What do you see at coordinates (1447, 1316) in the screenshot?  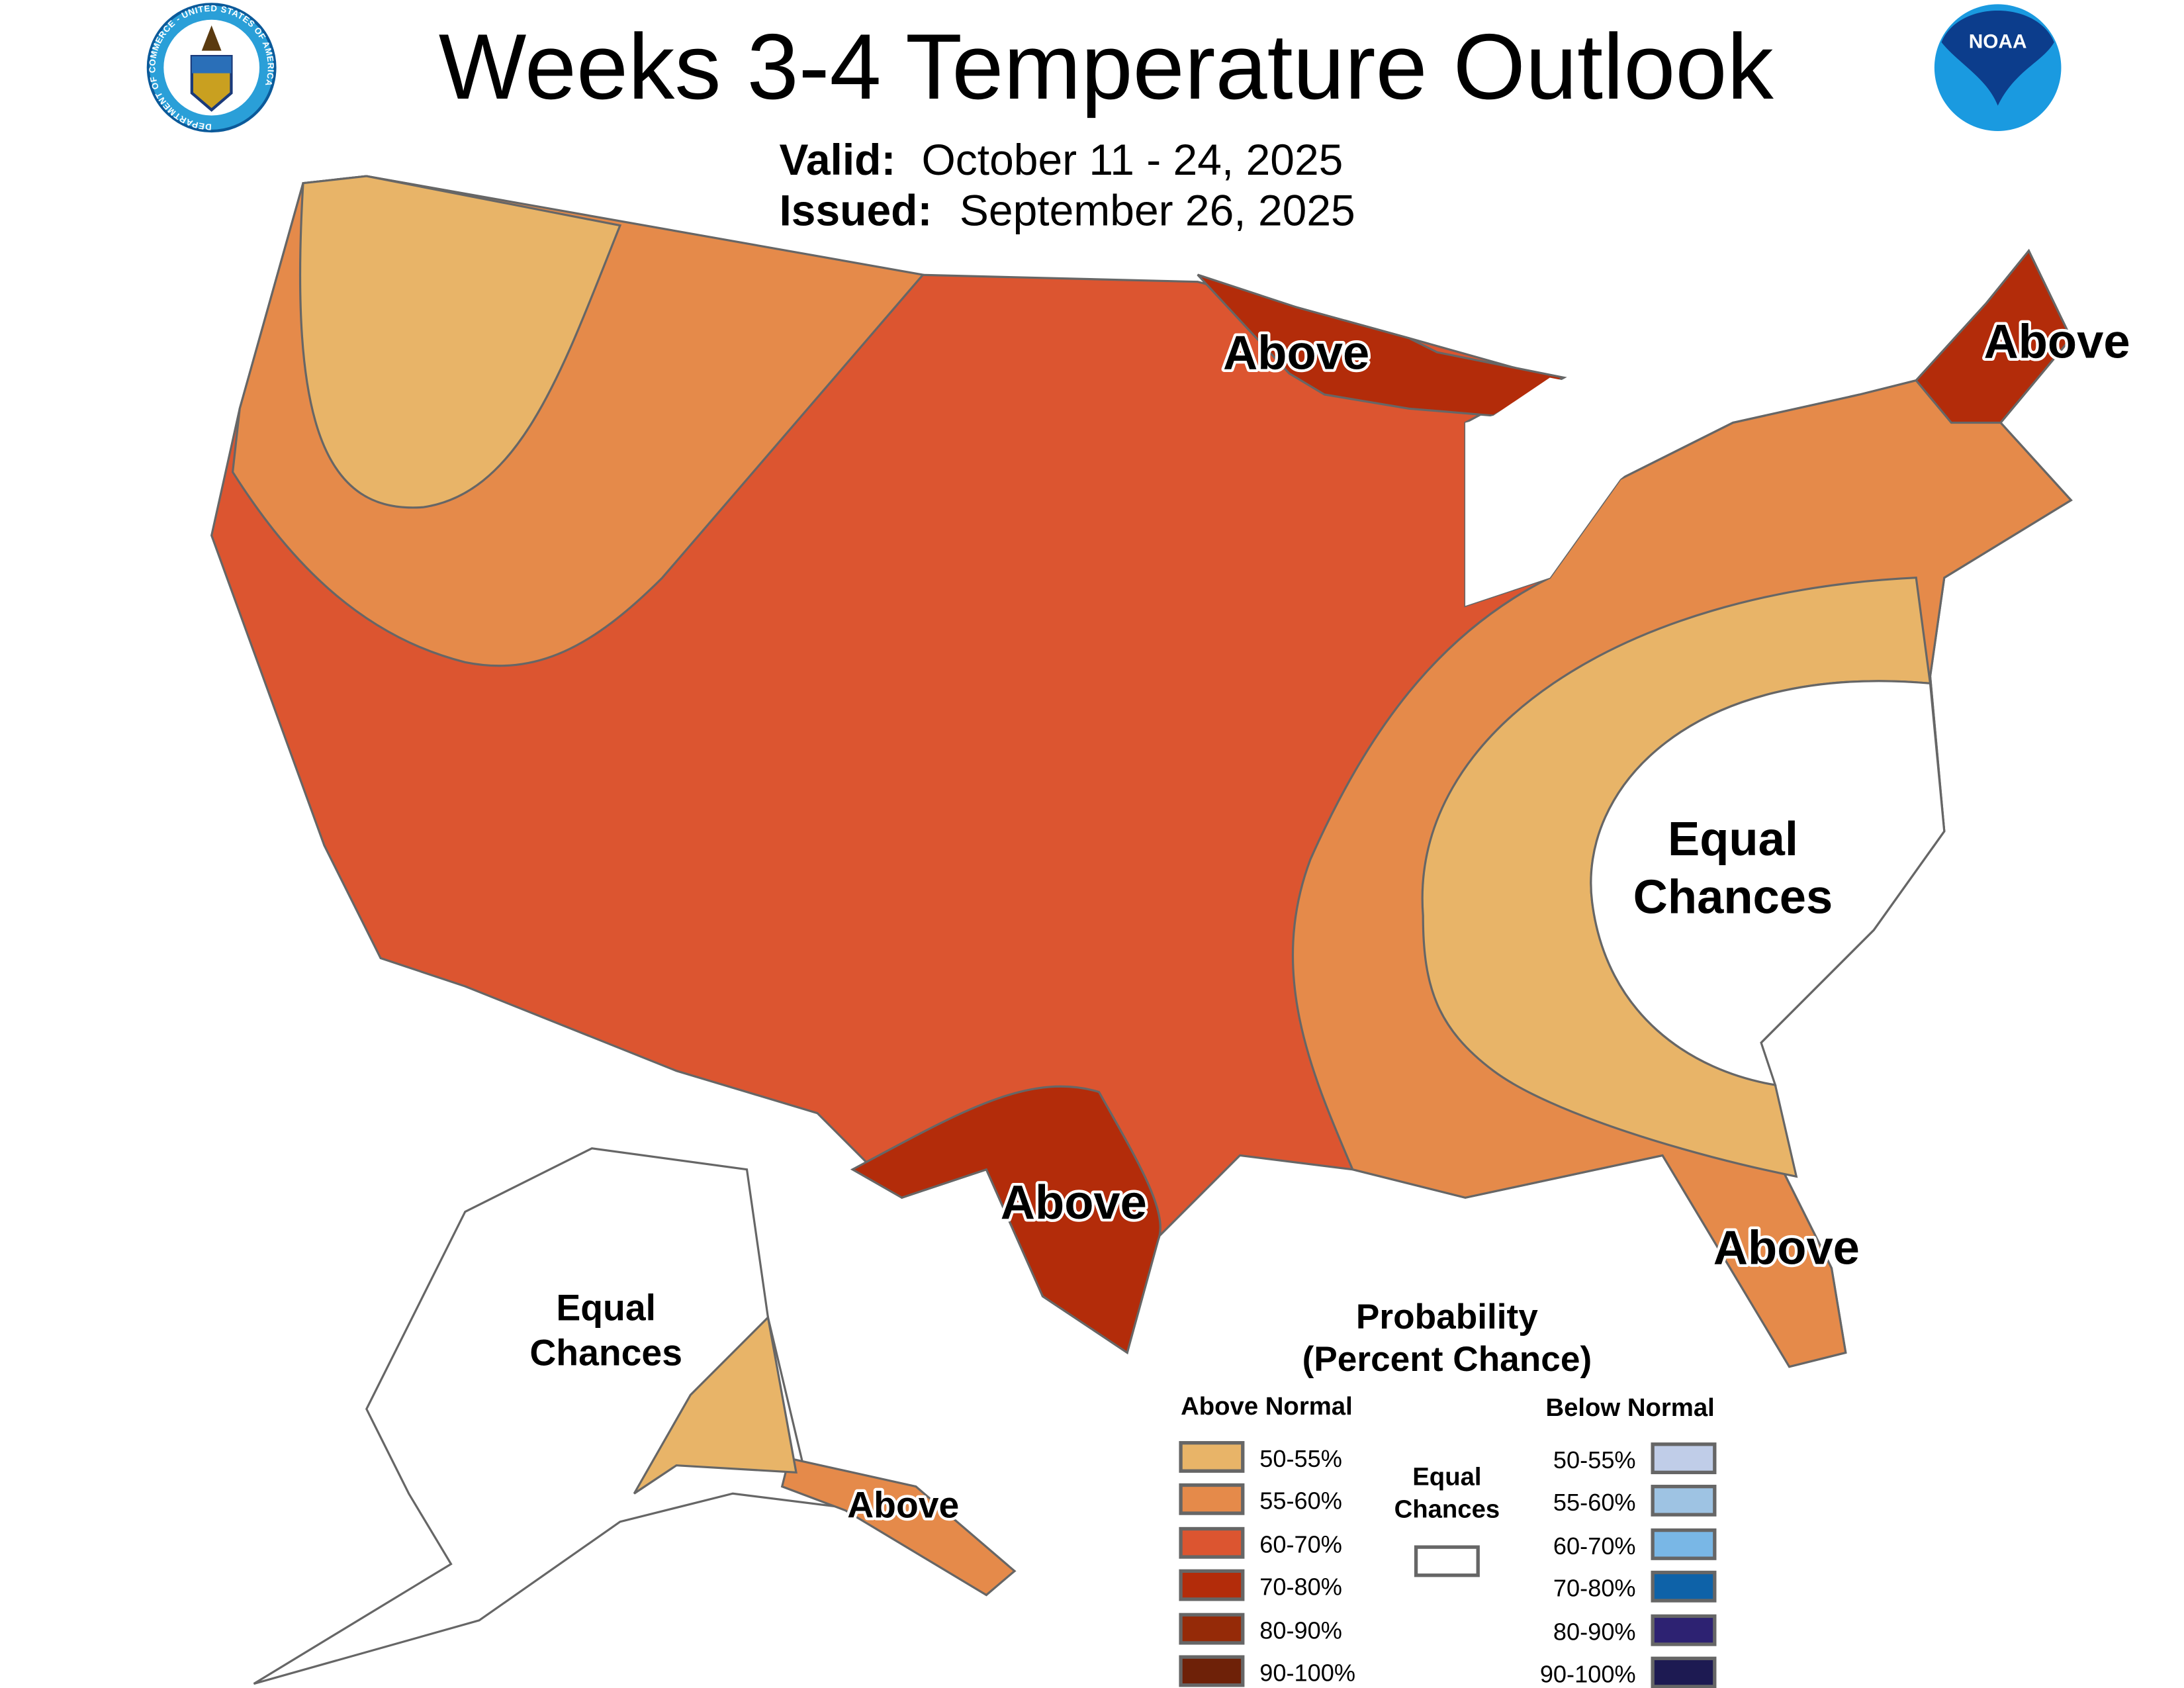 I see `legend-title: Probability` at bounding box center [1447, 1316].